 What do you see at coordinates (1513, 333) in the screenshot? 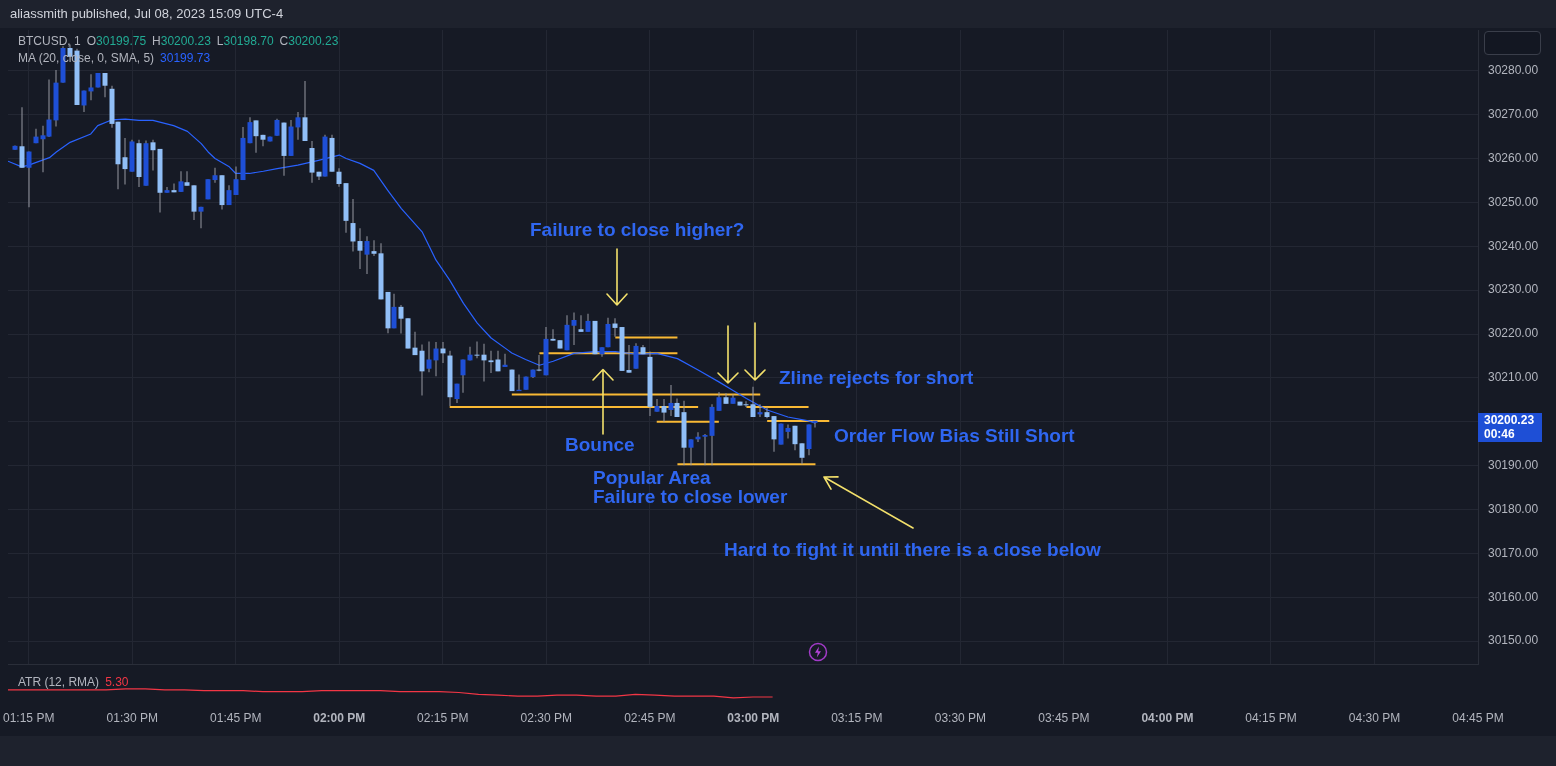
I see `y-tick-label: 30220.00` at bounding box center [1513, 333].